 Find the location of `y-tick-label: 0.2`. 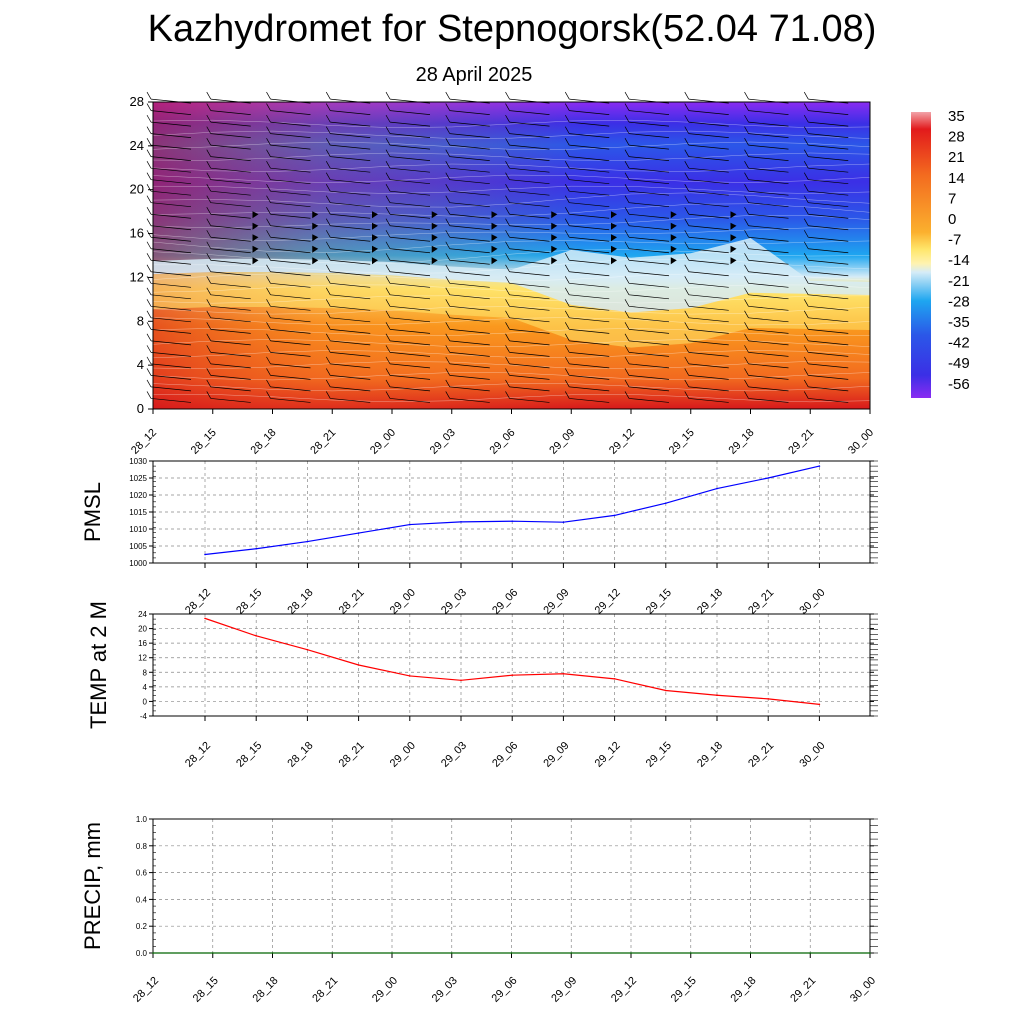

y-tick-label: 0.2 is located at coordinates (142, 926).